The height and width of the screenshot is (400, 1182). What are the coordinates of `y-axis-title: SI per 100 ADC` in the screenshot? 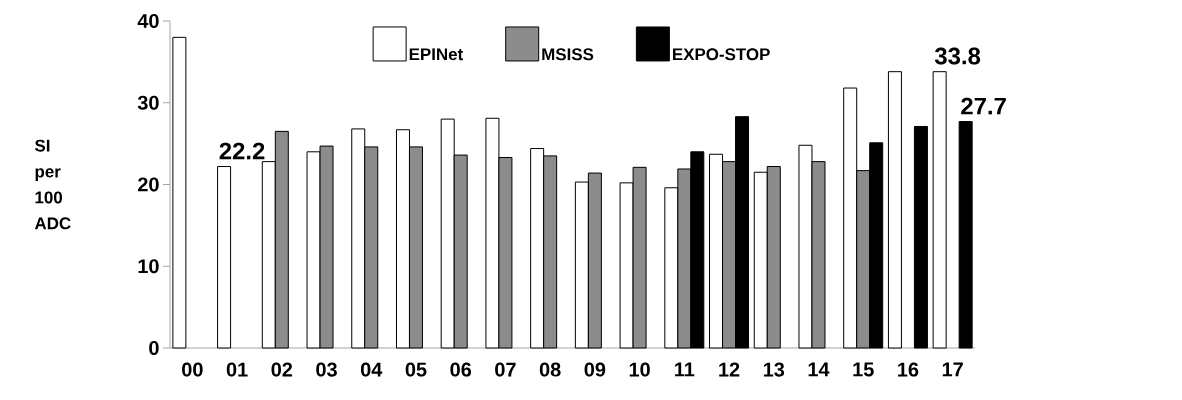 It's located at (52, 184).